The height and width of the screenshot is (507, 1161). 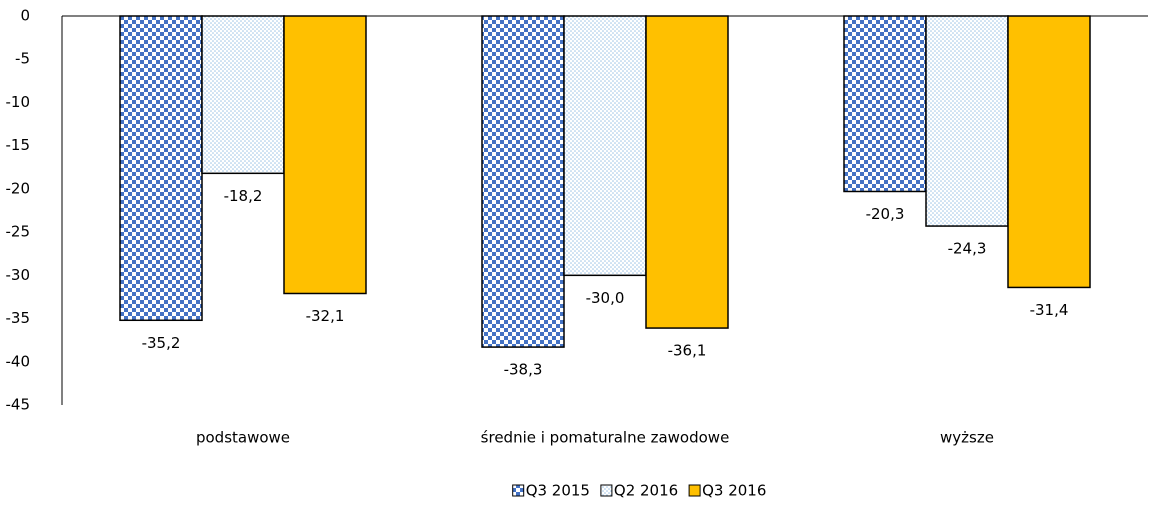 I want to click on x-tick-label: wyższe, so click(x=967, y=438).